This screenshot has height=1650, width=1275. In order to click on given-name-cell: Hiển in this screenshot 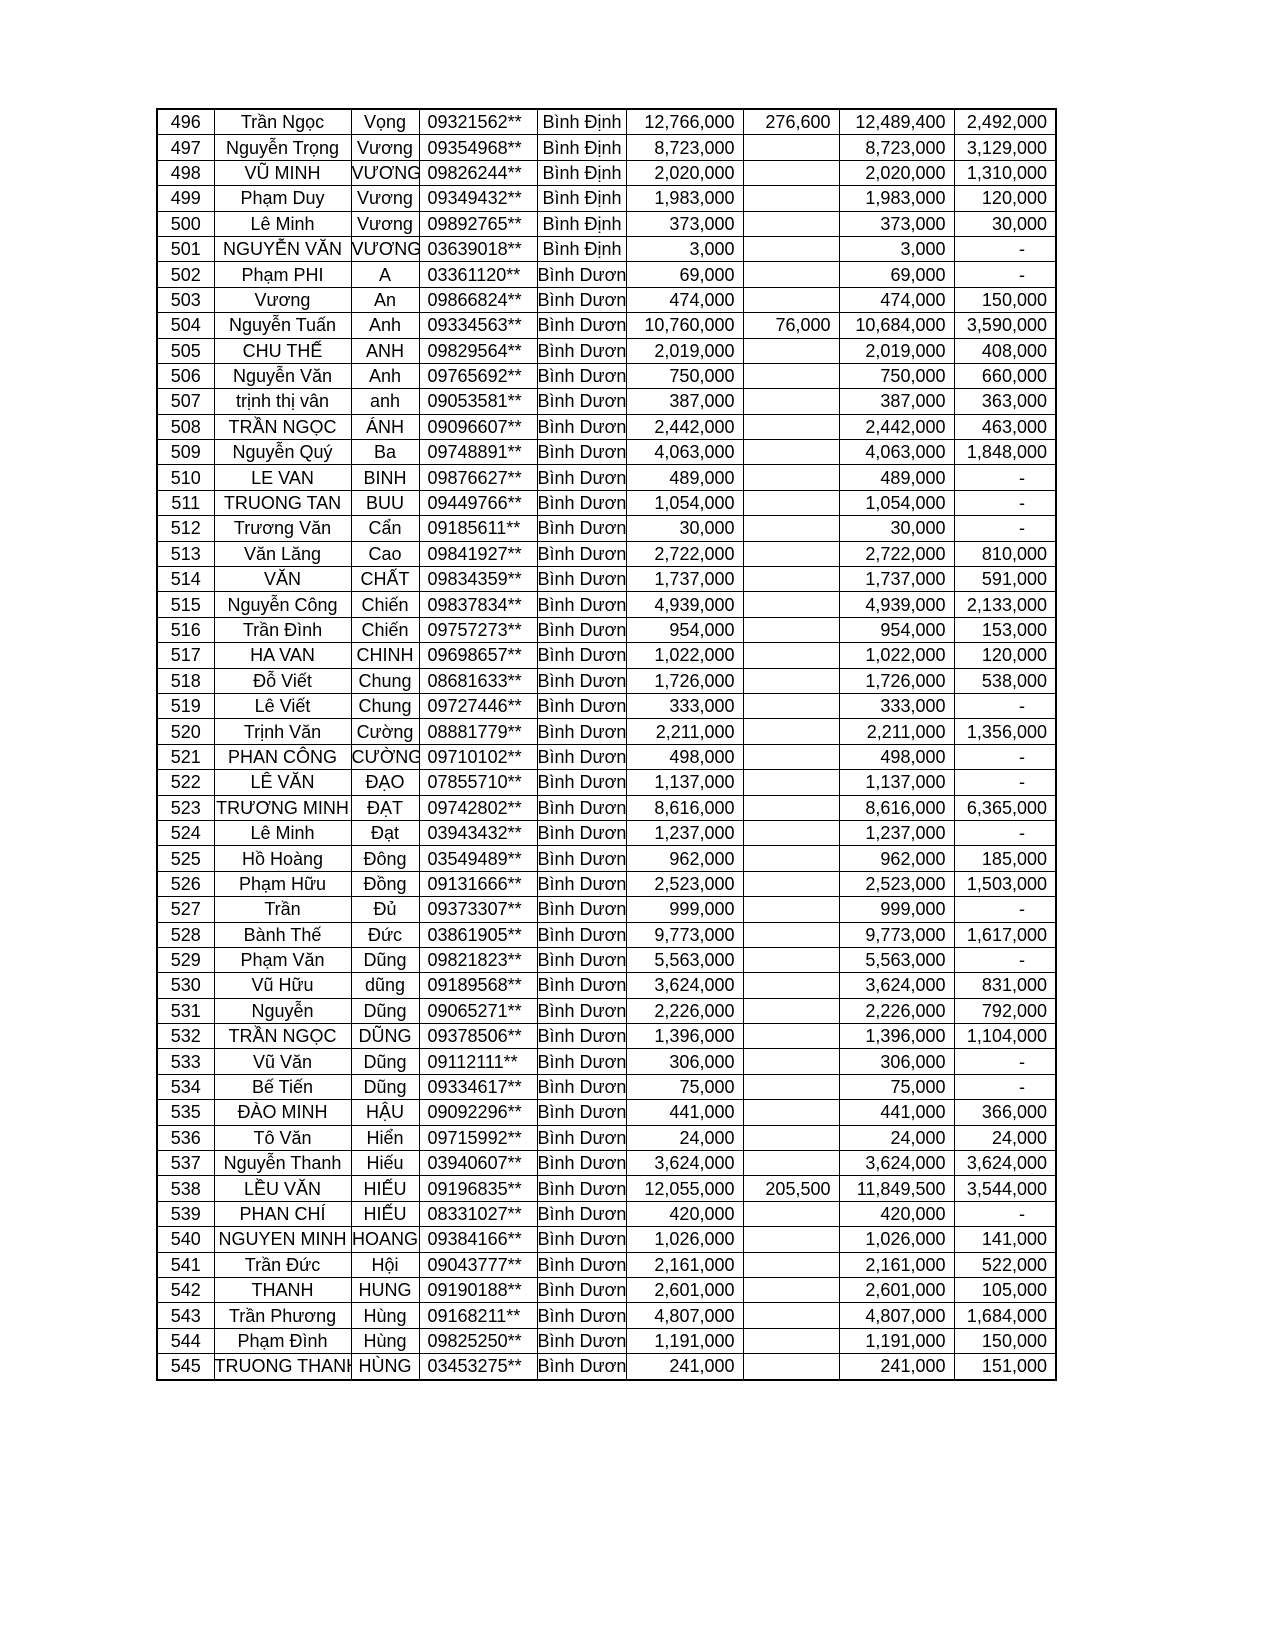, I will do `click(385, 1138)`.